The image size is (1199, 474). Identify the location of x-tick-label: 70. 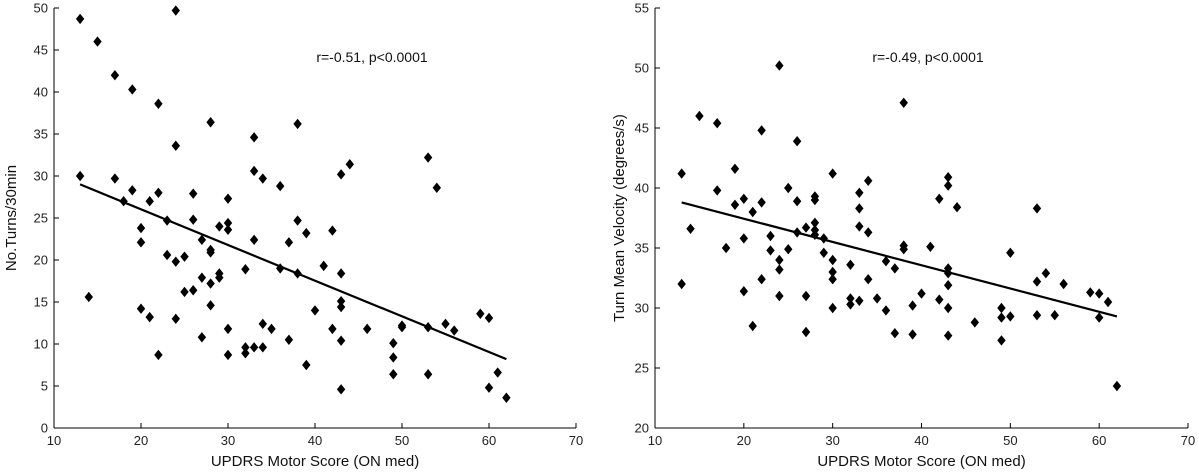
(576, 440).